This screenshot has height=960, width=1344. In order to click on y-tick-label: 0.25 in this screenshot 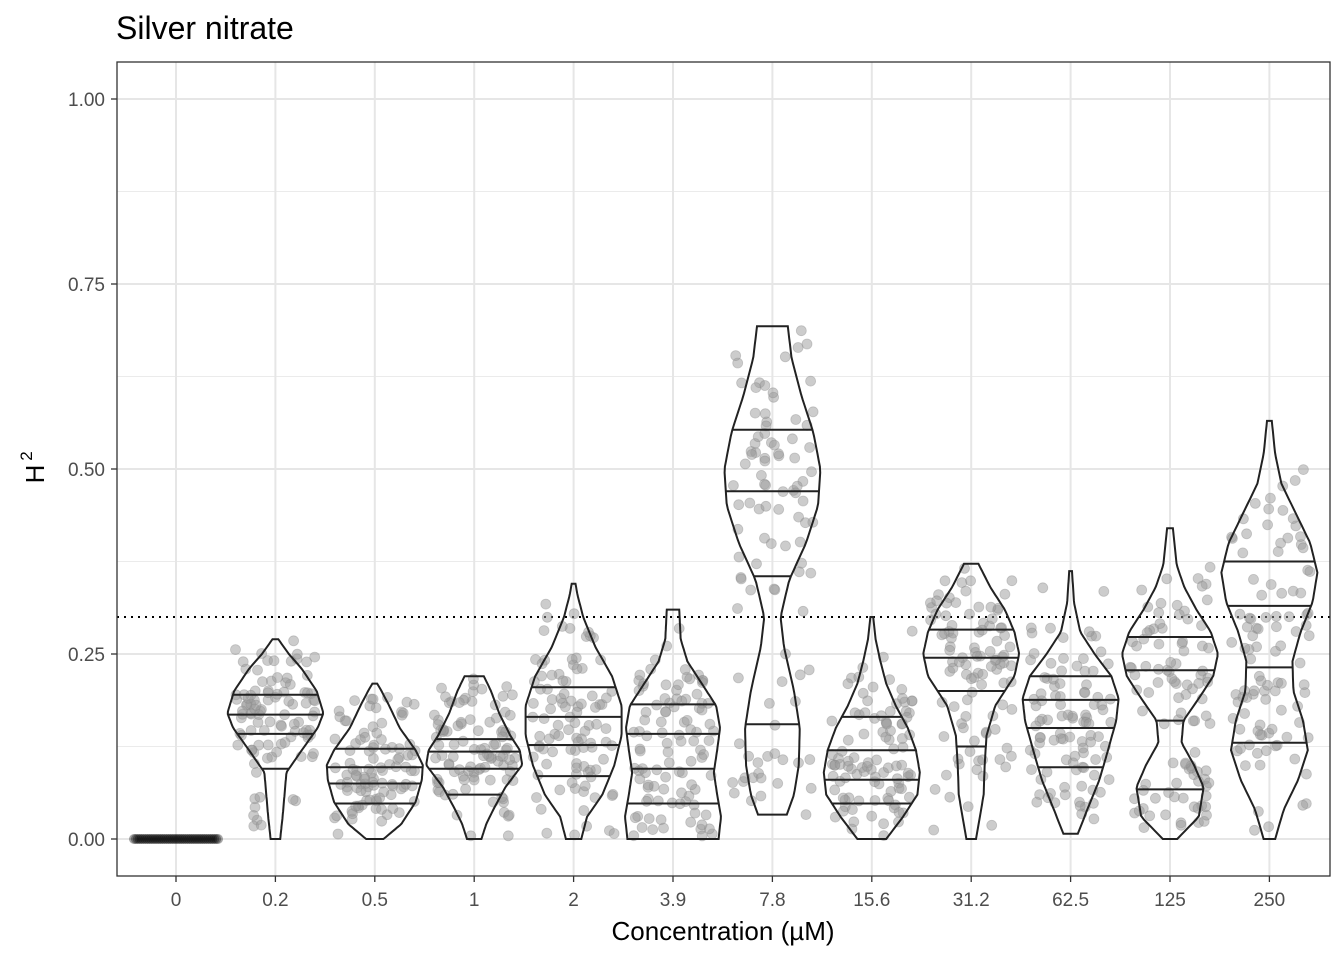, I will do `click(86, 655)`.